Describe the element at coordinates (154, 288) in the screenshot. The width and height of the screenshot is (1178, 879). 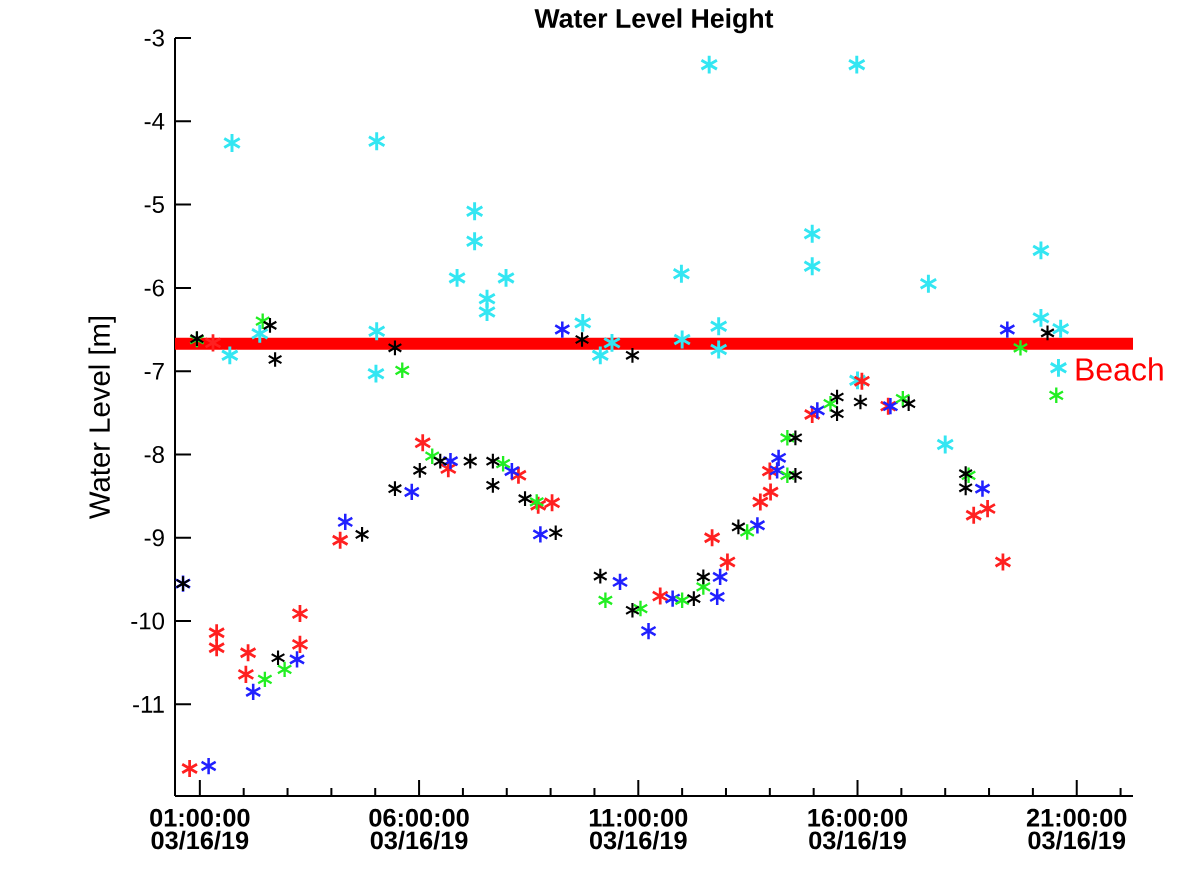
I see `y-tick-label: -6` at that location.